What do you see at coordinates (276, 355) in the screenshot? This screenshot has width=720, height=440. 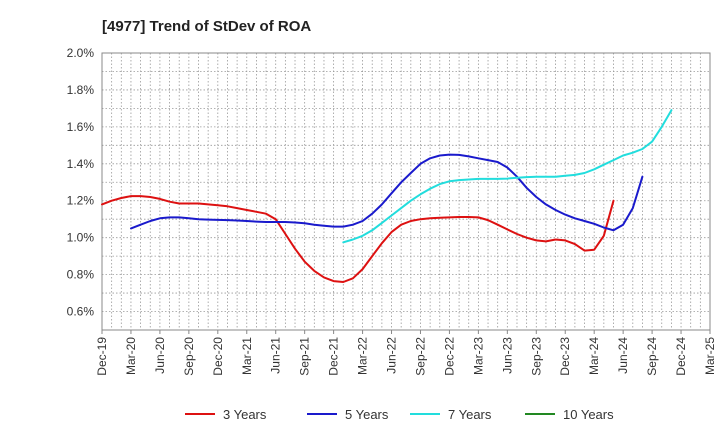 I see `x-tick-label: Jun-21` at bounding box center [276, 355].